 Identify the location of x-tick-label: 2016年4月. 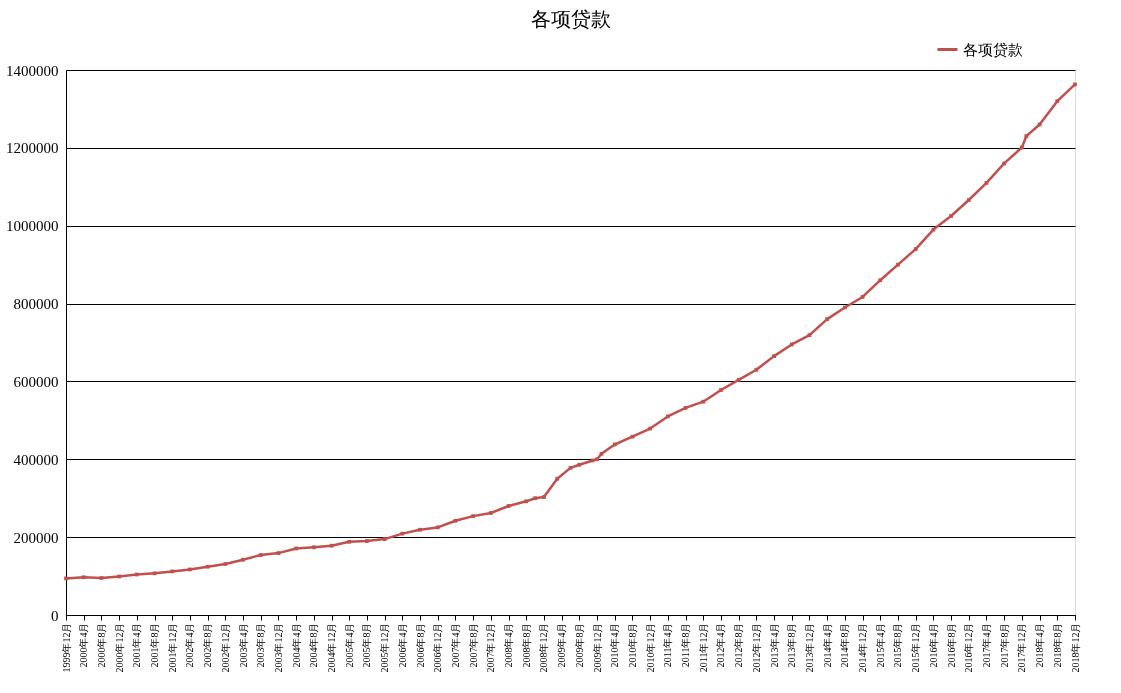
(933, 645).